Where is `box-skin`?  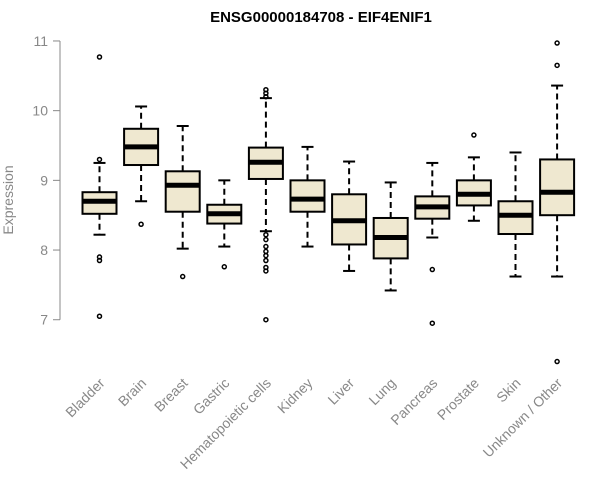
box-skin is located at coordinates (515, 214).